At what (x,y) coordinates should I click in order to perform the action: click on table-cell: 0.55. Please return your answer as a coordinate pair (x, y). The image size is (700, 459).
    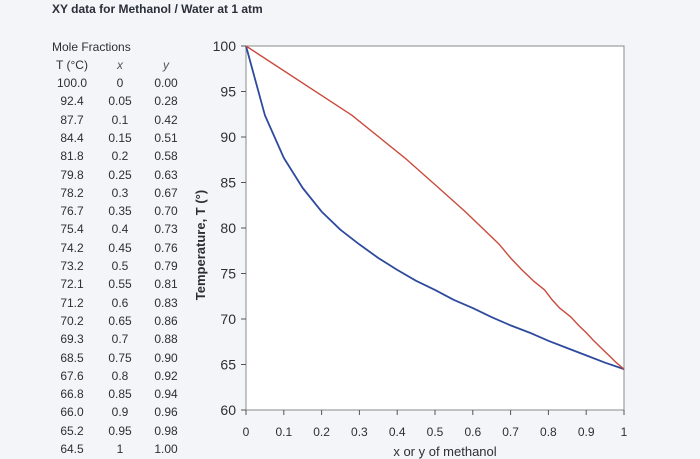
    Looking at the image, I should click on (120, 284).